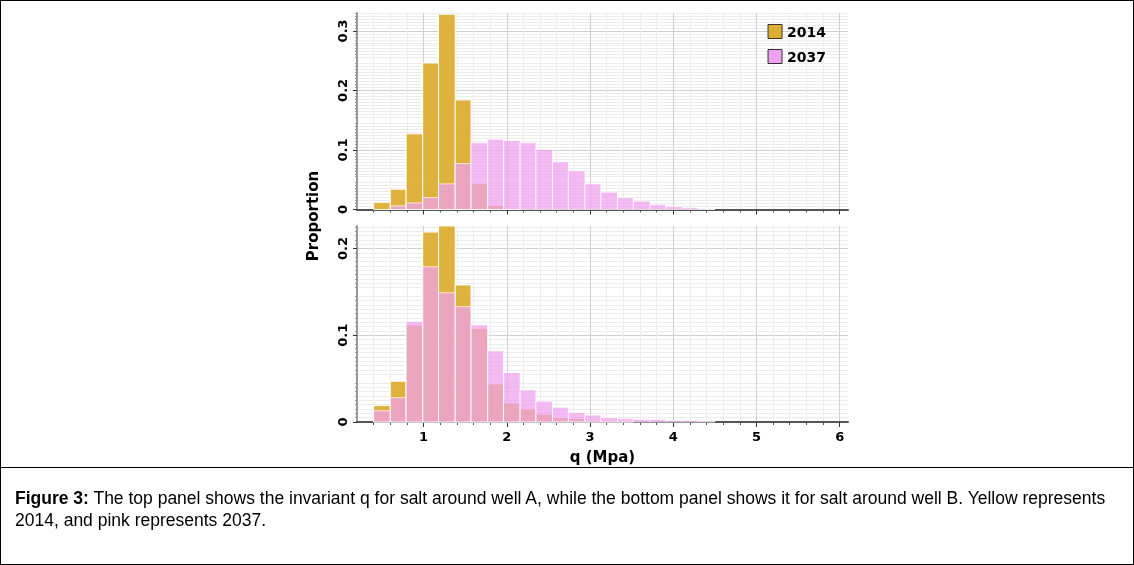 The image size is (1134, 565). I want to click on x-tick-label: 5, so click(756, 436).